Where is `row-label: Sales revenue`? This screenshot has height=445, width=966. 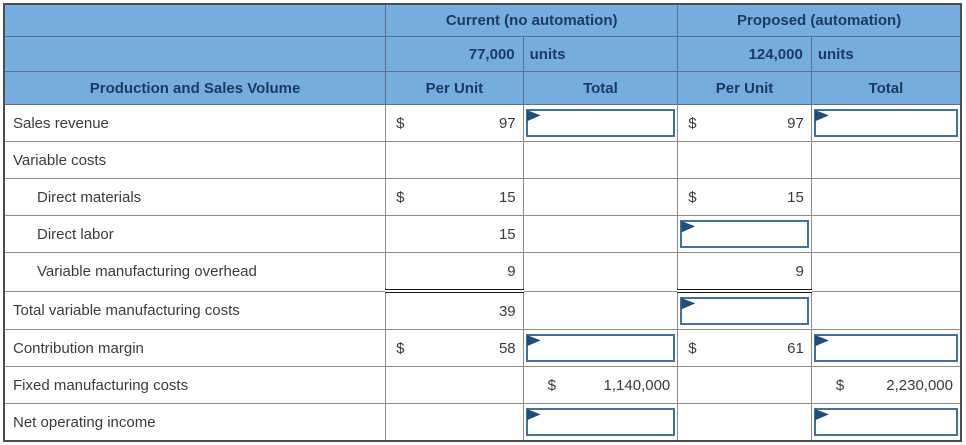 row-label: Sales revenue is located at coordinates (195, 123).